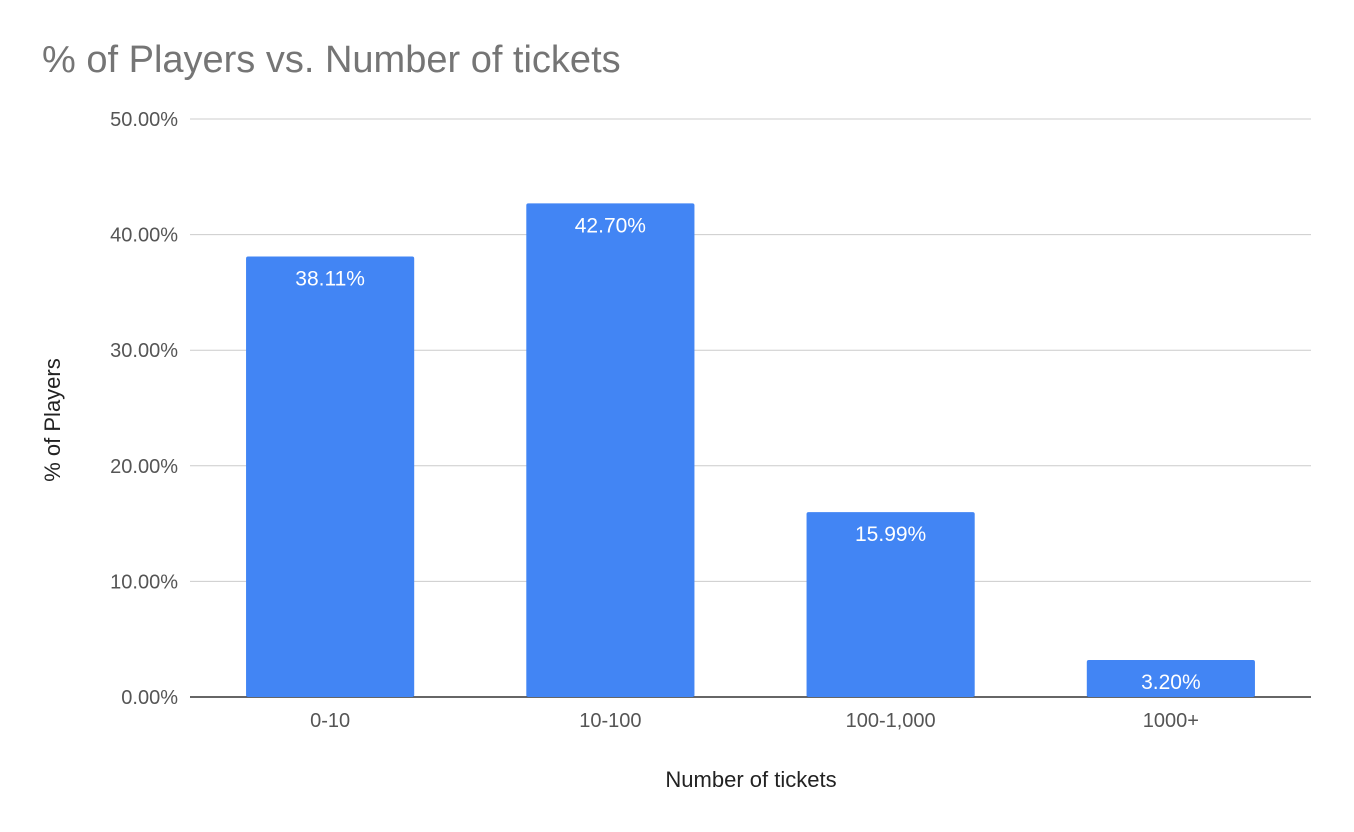 Image resolution: width=1354 pixels, height=832 pixels. What do you see at coordinates (52, 420) in the screenshot?
I see `y-axis-title: % of Players` at bounding box center [52, 420].